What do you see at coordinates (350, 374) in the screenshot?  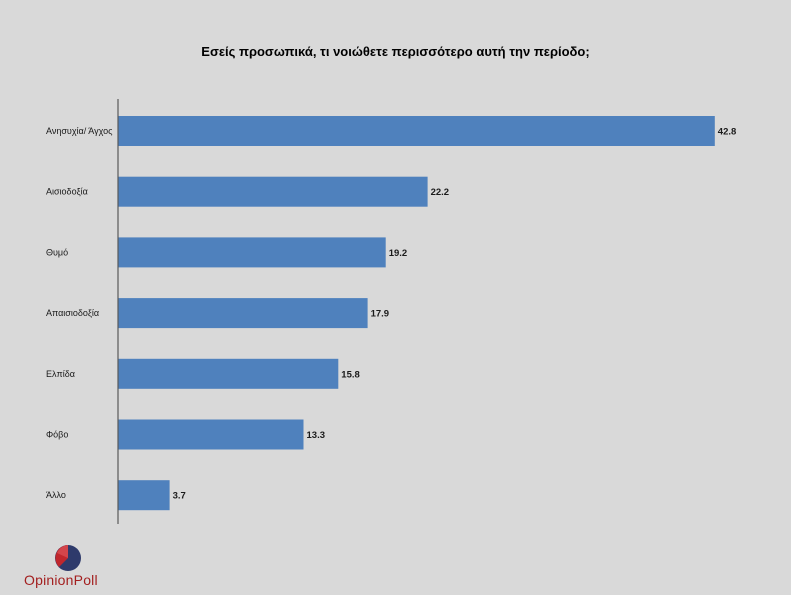 I see `value-label-4: 15.8` at bounding box center [350, 374].